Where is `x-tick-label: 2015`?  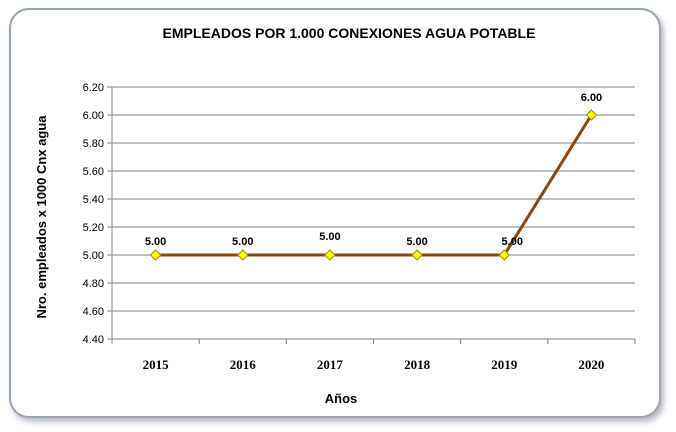
x-tick-label: 2015 is located at coordinates (156, 364).